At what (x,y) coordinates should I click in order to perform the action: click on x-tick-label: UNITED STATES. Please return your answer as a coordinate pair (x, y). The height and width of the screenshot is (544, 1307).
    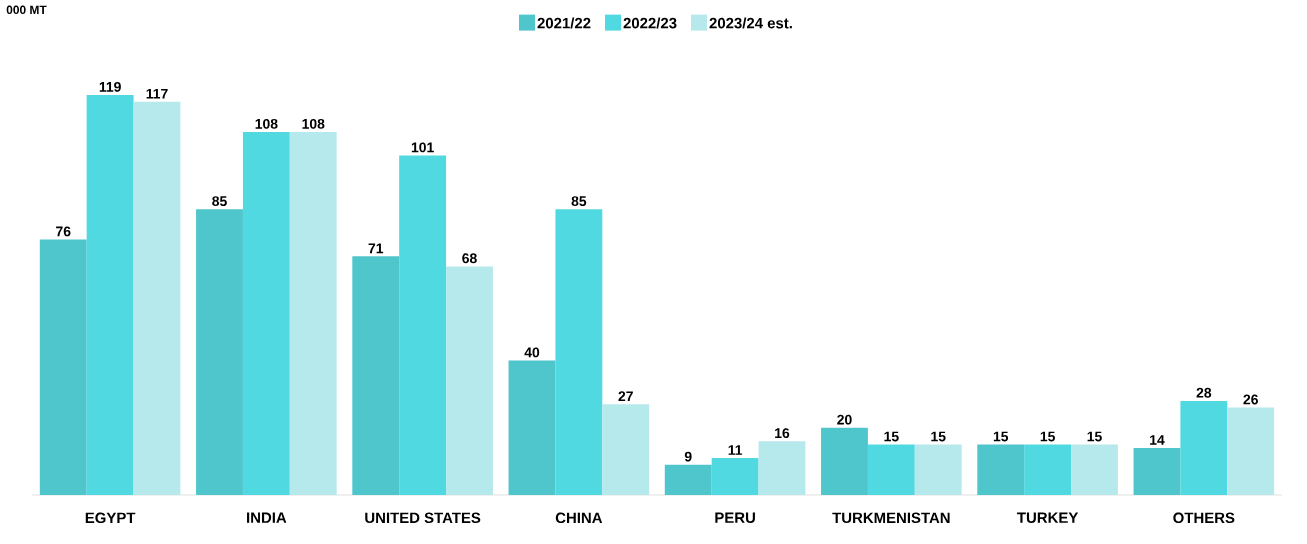
    Looking at the image, I should click on (423, 518).